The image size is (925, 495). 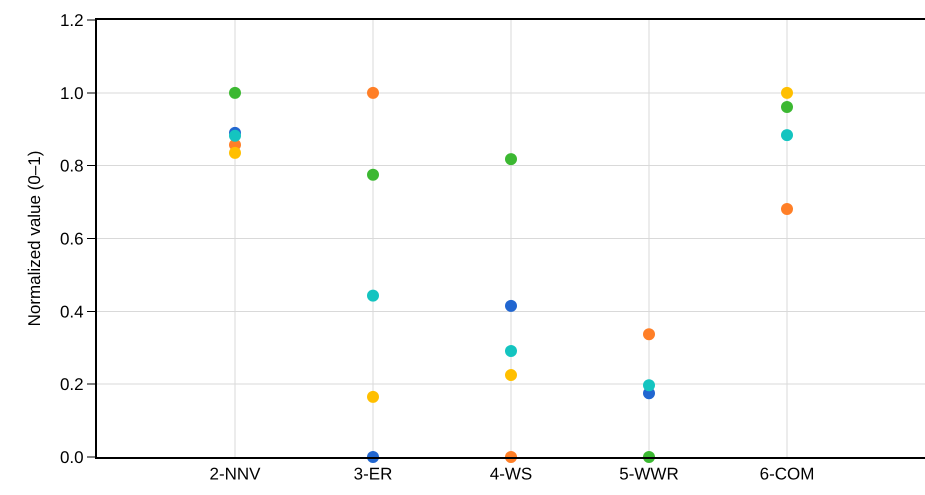 I want to click on x-tick-label: 5-WWR, so click(x=649, y=474).